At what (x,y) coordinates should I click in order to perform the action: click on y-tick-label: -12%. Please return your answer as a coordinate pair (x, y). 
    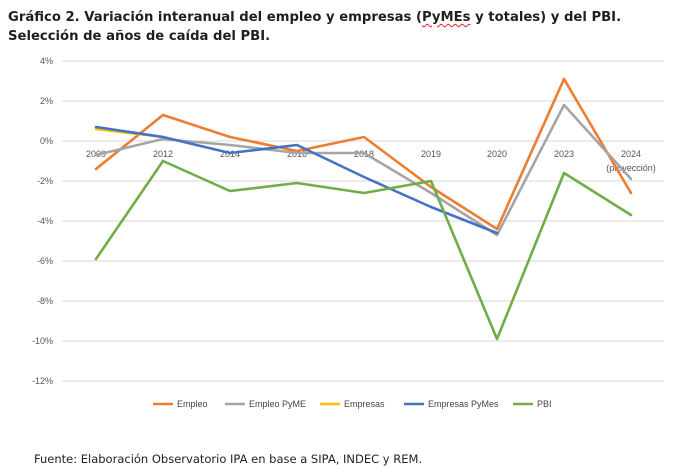
    Looking at the image, I should click on (42, 381).